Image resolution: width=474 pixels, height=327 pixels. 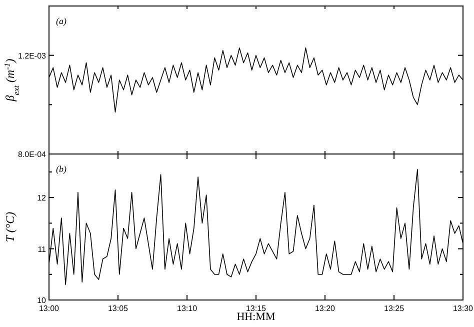 What do you see at coordinates (10, 227) in the screenshot?
I see `y-axis-title: T (°C)` at bounding box center [10, 227].